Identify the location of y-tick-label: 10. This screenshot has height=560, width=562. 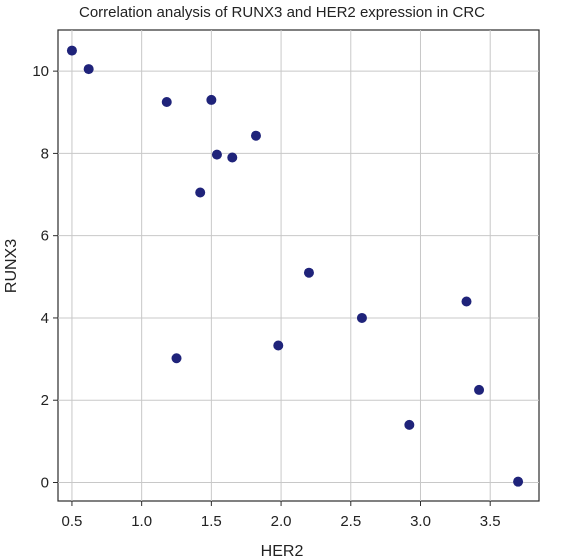
(40, 71).